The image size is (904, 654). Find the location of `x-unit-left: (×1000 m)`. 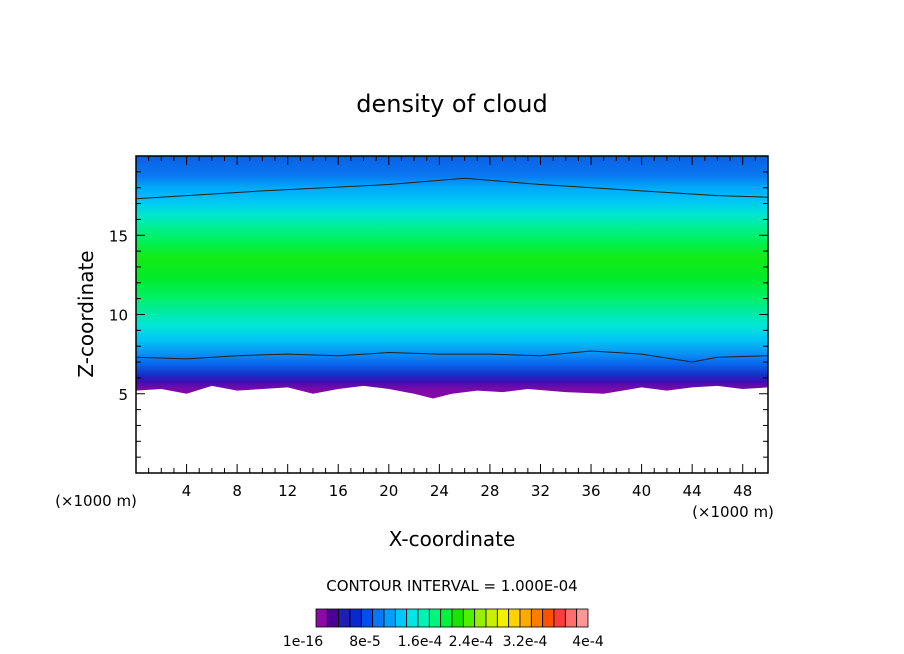

x-unit-left: (×1000 m) is located at coordinates (96, 501).